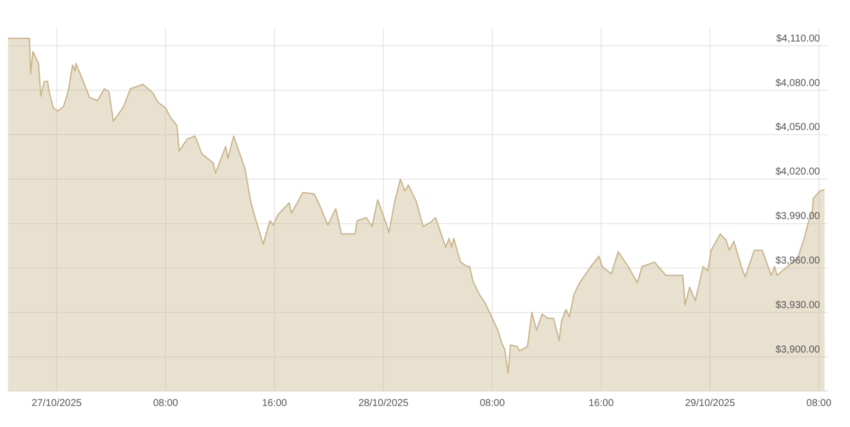  I want to click on y-tick-label: $3,930.00, so click(798, 306).